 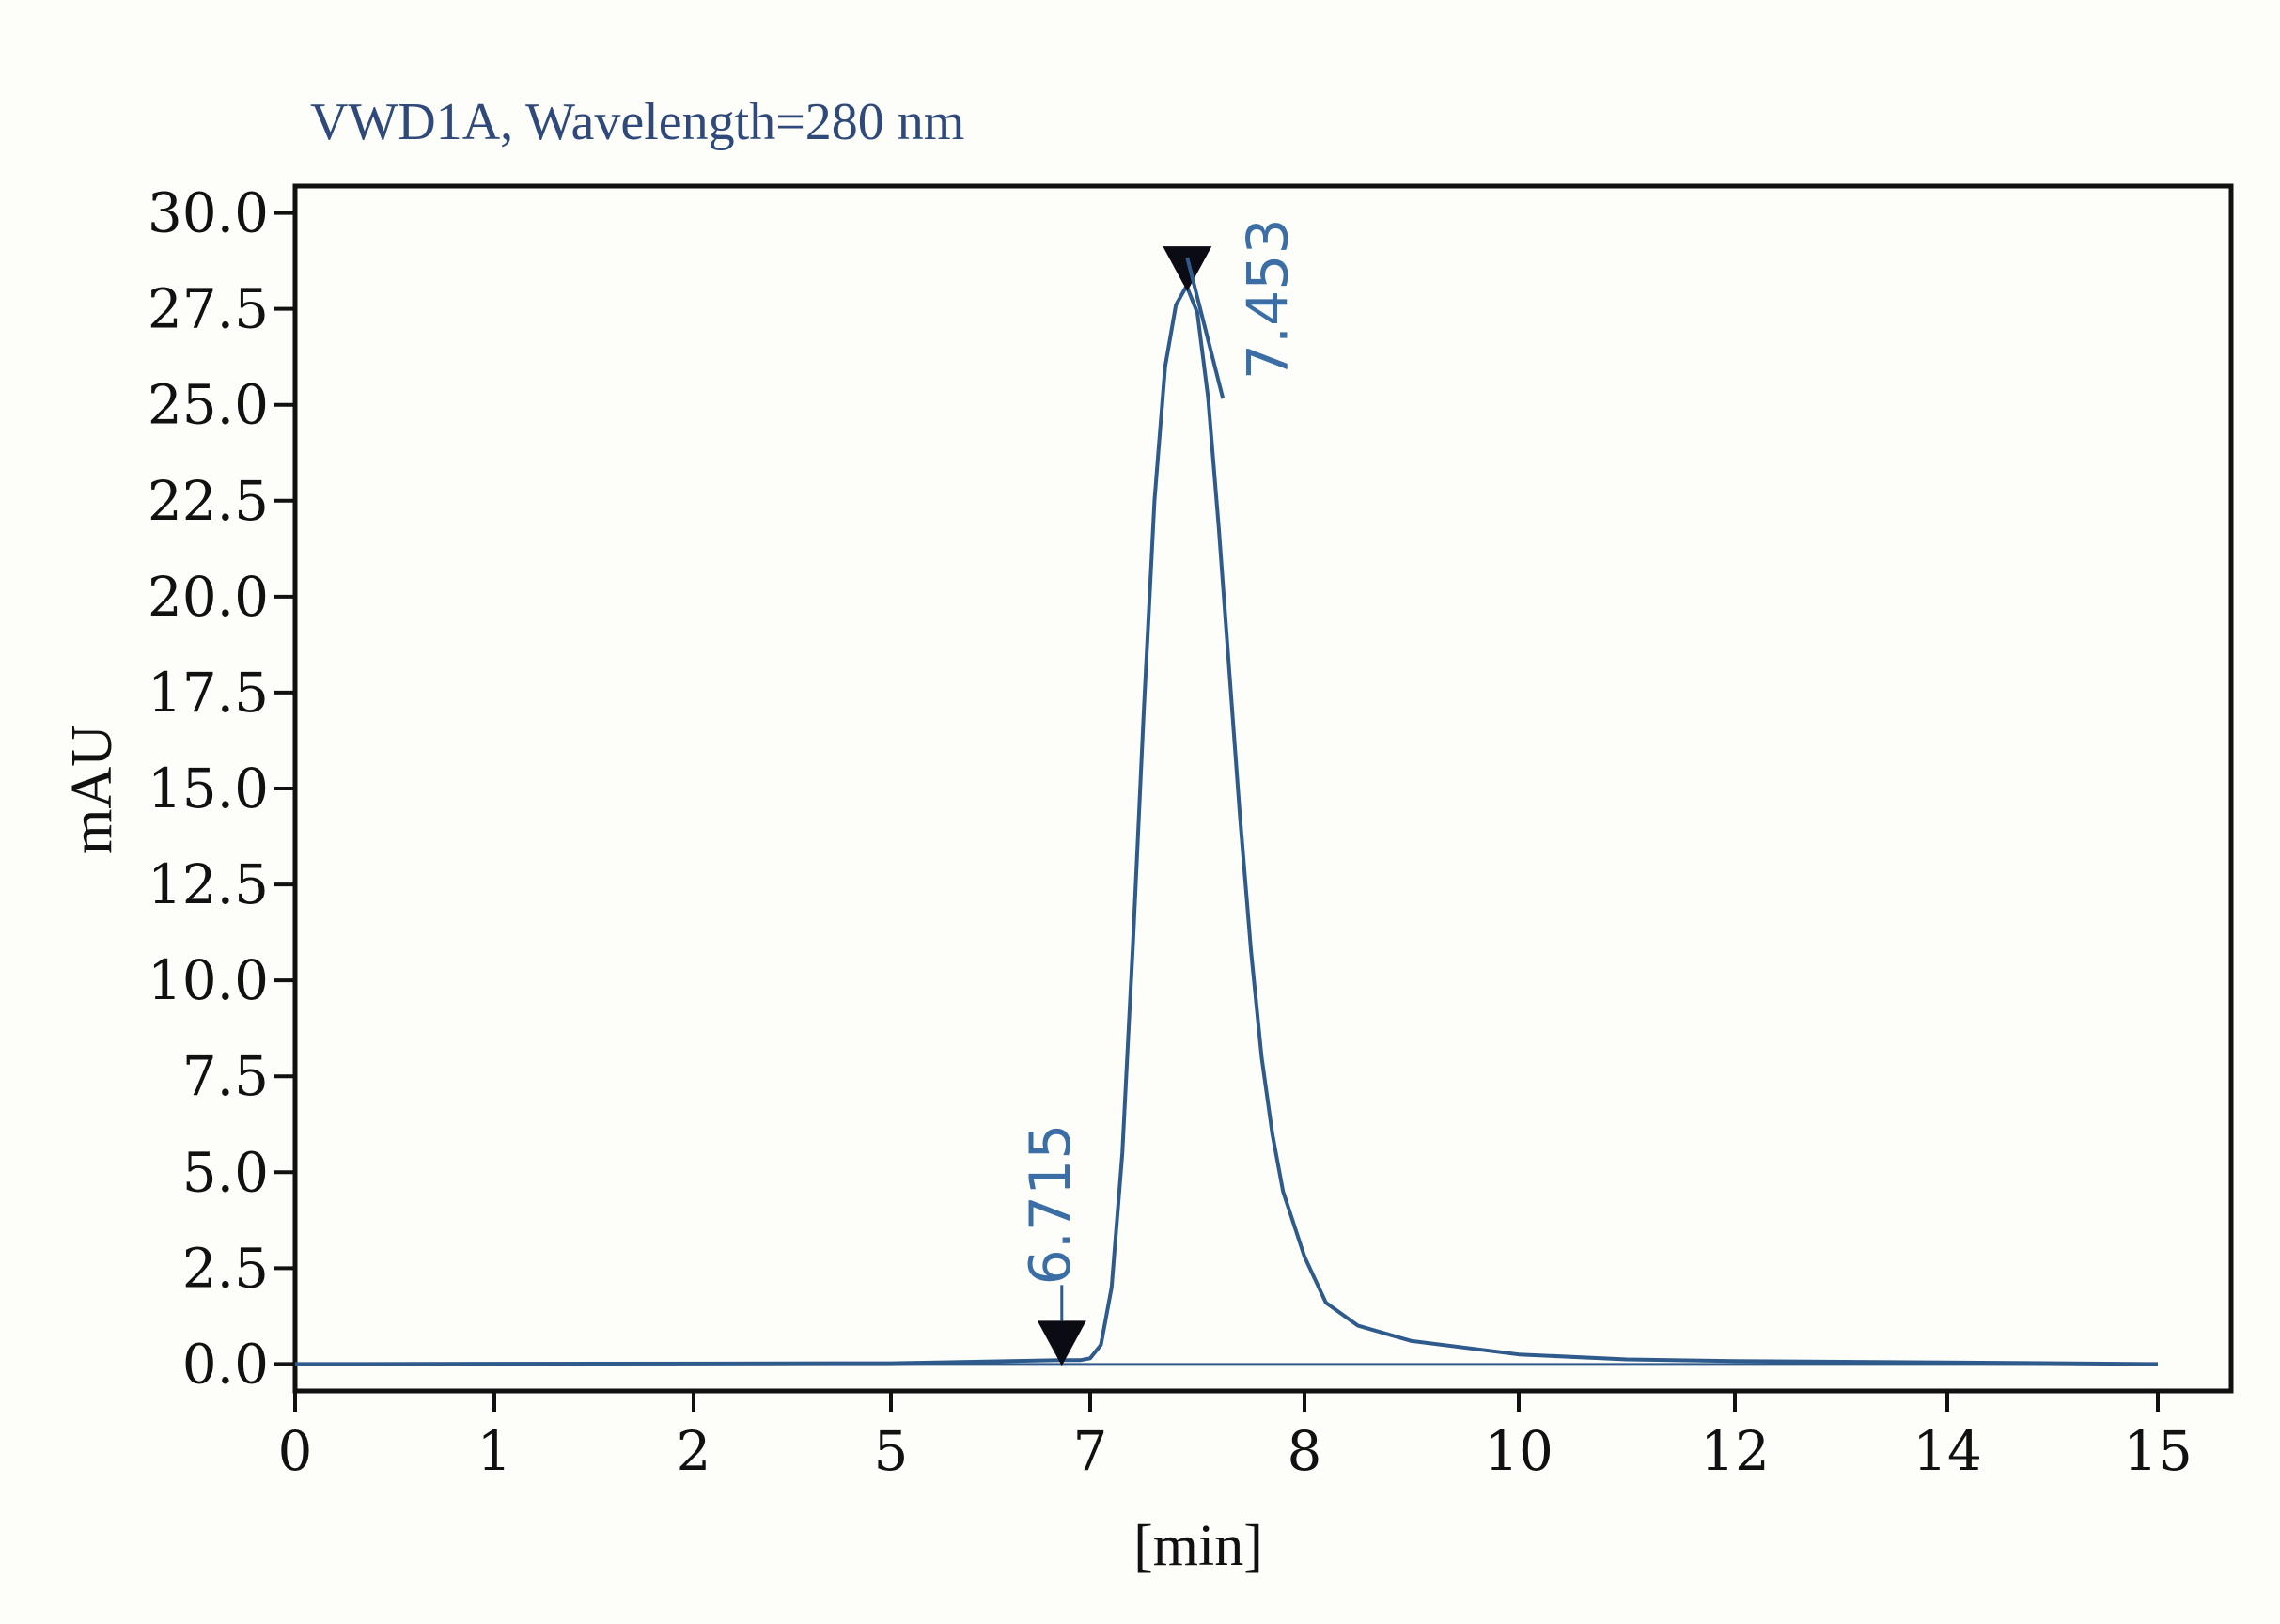 I want to click on x-tick-label: 5, so click(x=892, y=1451).